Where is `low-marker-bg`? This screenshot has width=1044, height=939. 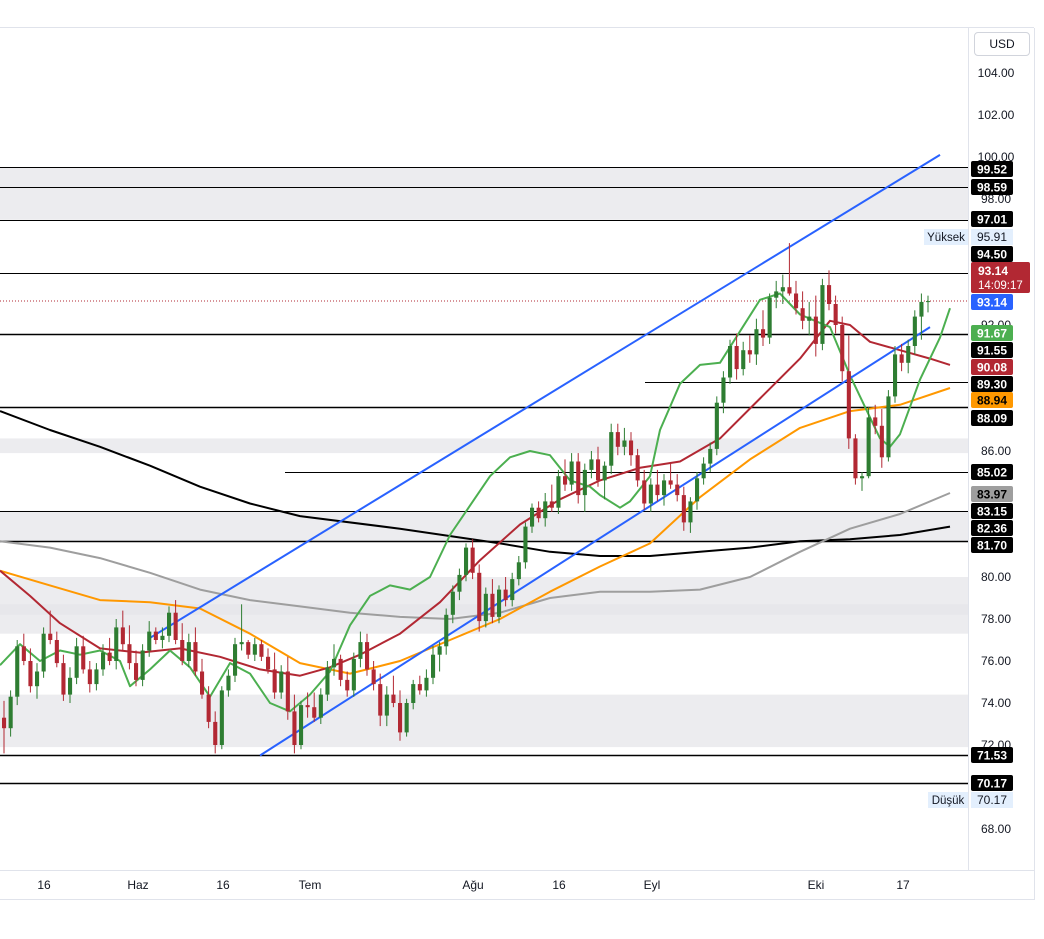
low-marker-bg is located at coordinates (948, 800).